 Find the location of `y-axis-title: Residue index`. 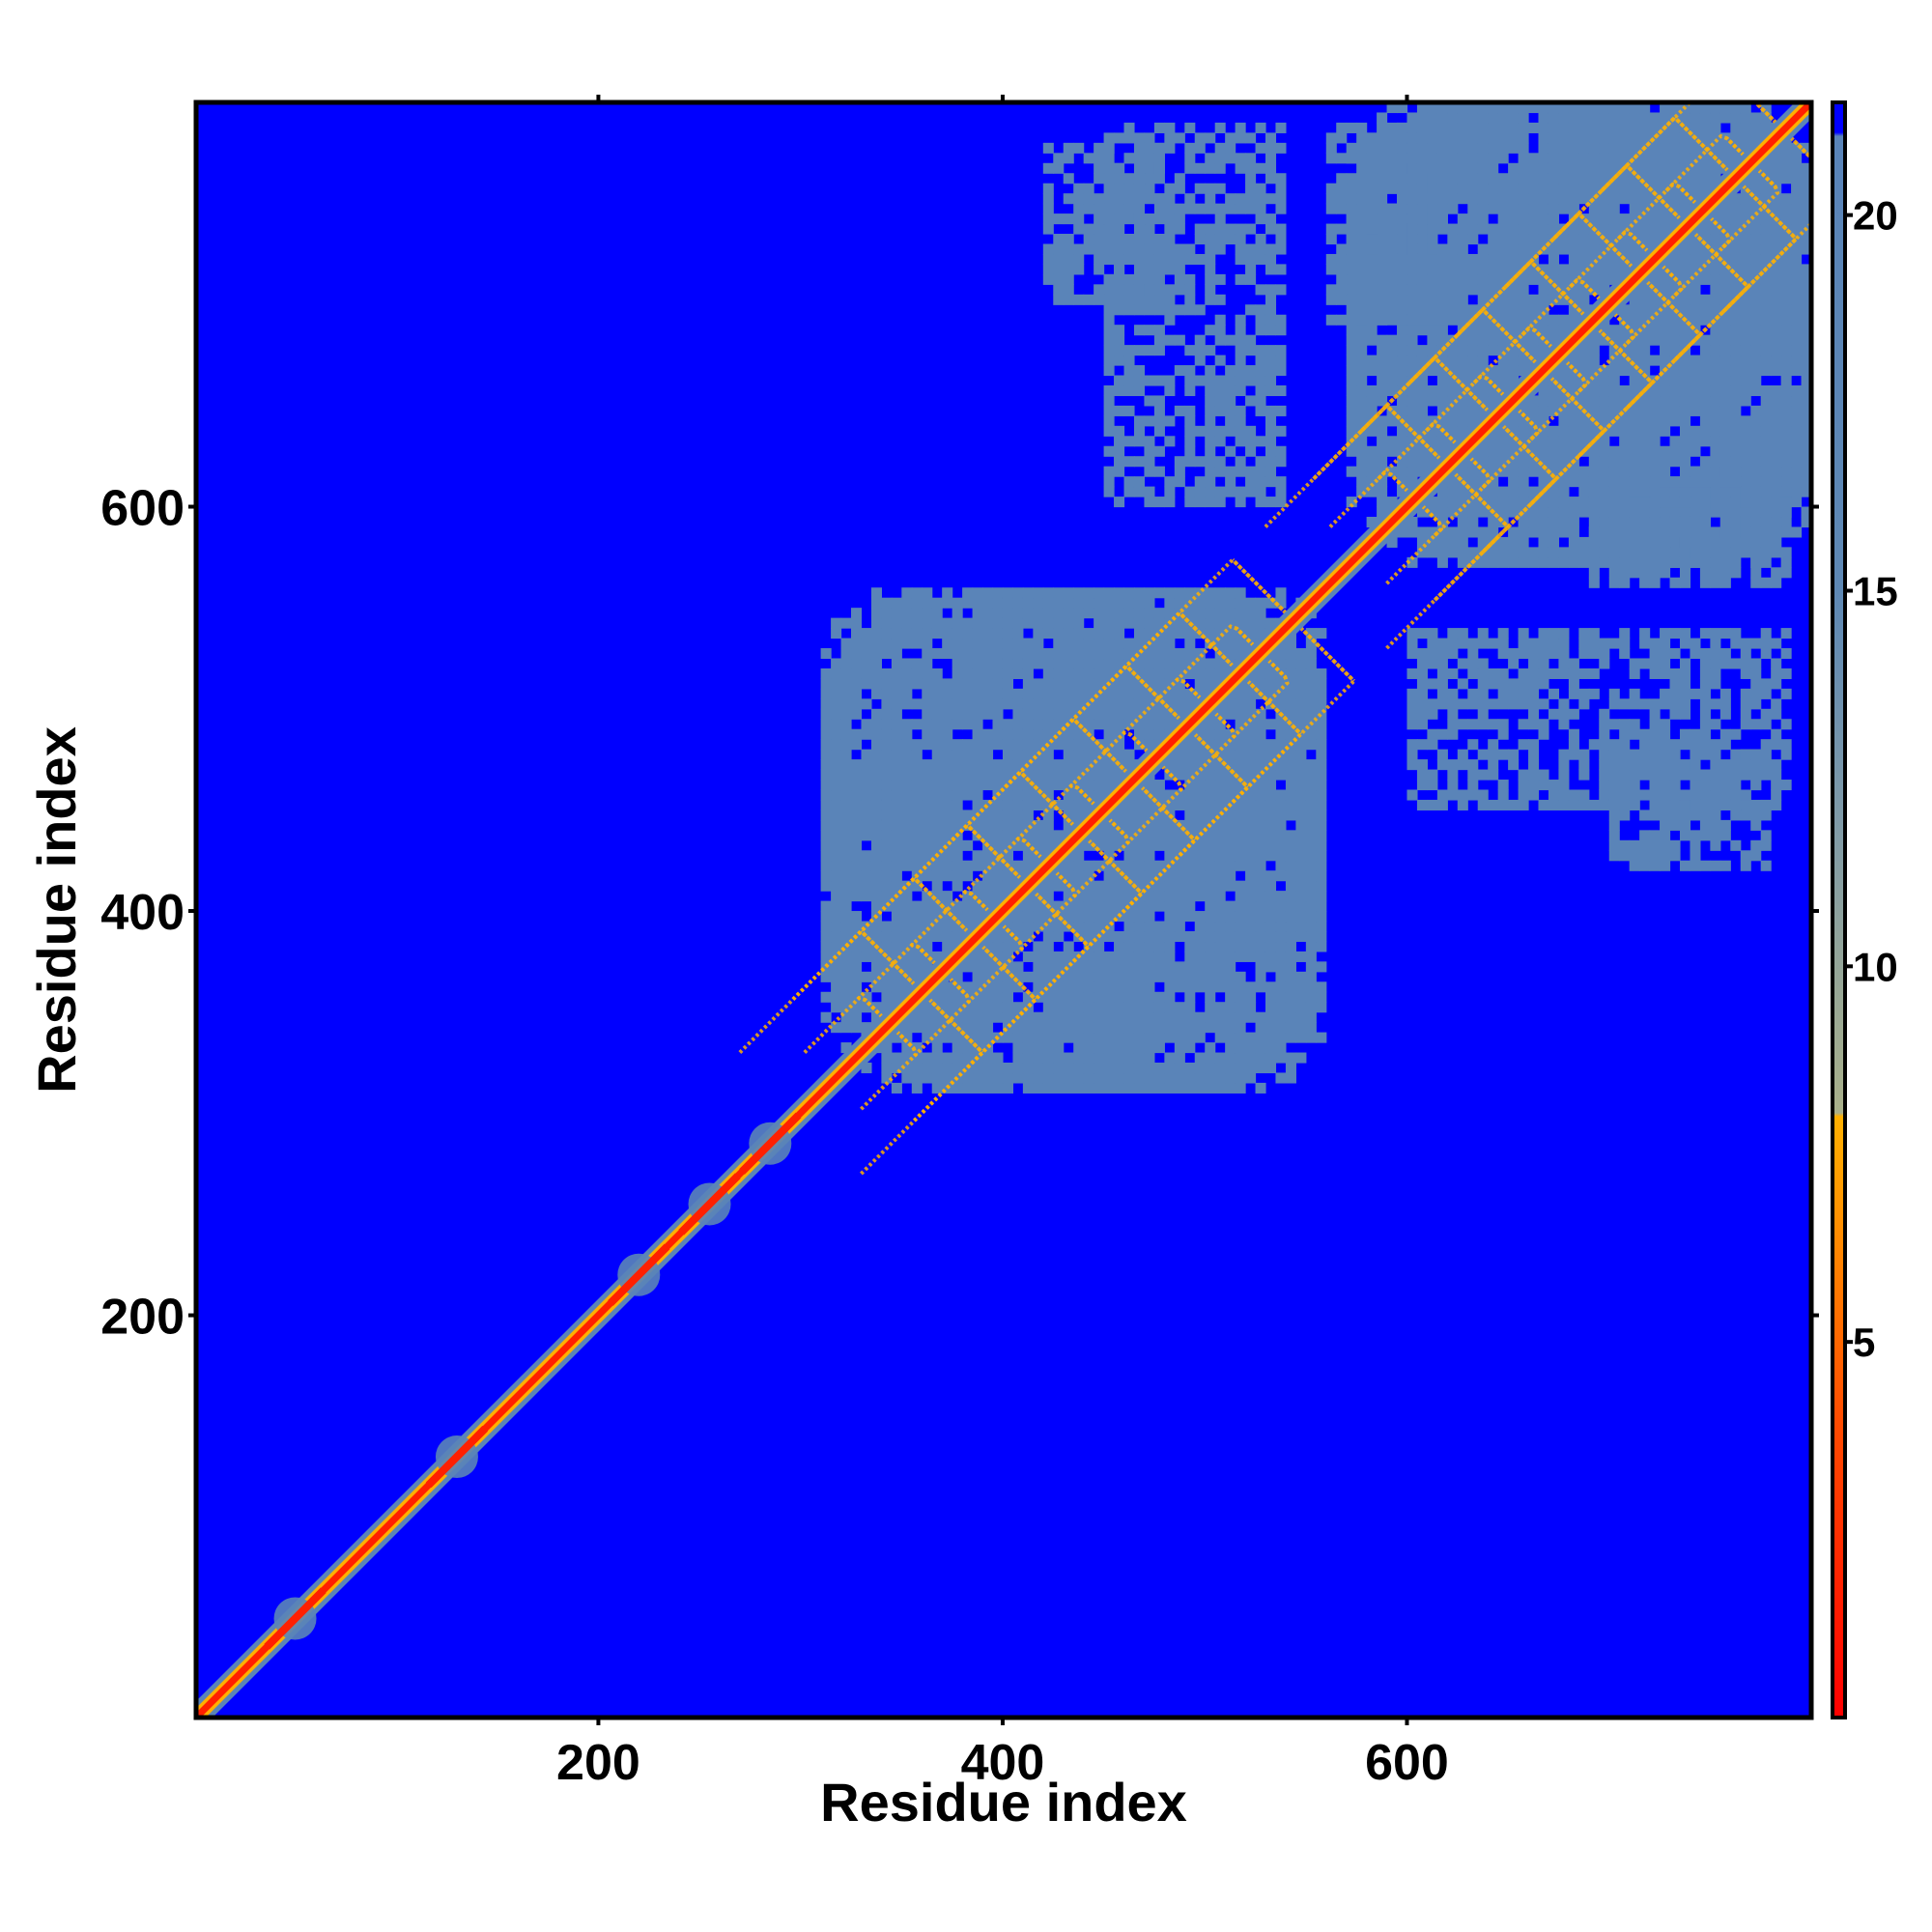

y-axis-title: Residue index is located at coordinates (56, 910).